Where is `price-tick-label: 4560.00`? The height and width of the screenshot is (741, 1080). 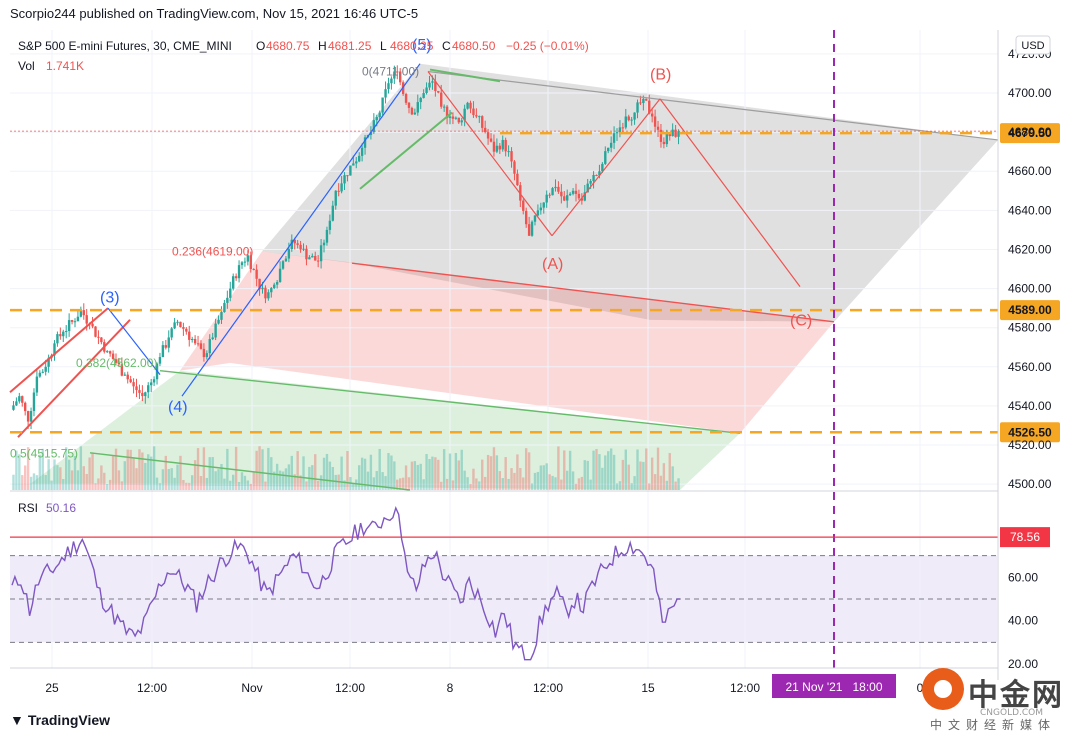
price-tick-label: 4560.00 is located at coordinates (1030, 367).